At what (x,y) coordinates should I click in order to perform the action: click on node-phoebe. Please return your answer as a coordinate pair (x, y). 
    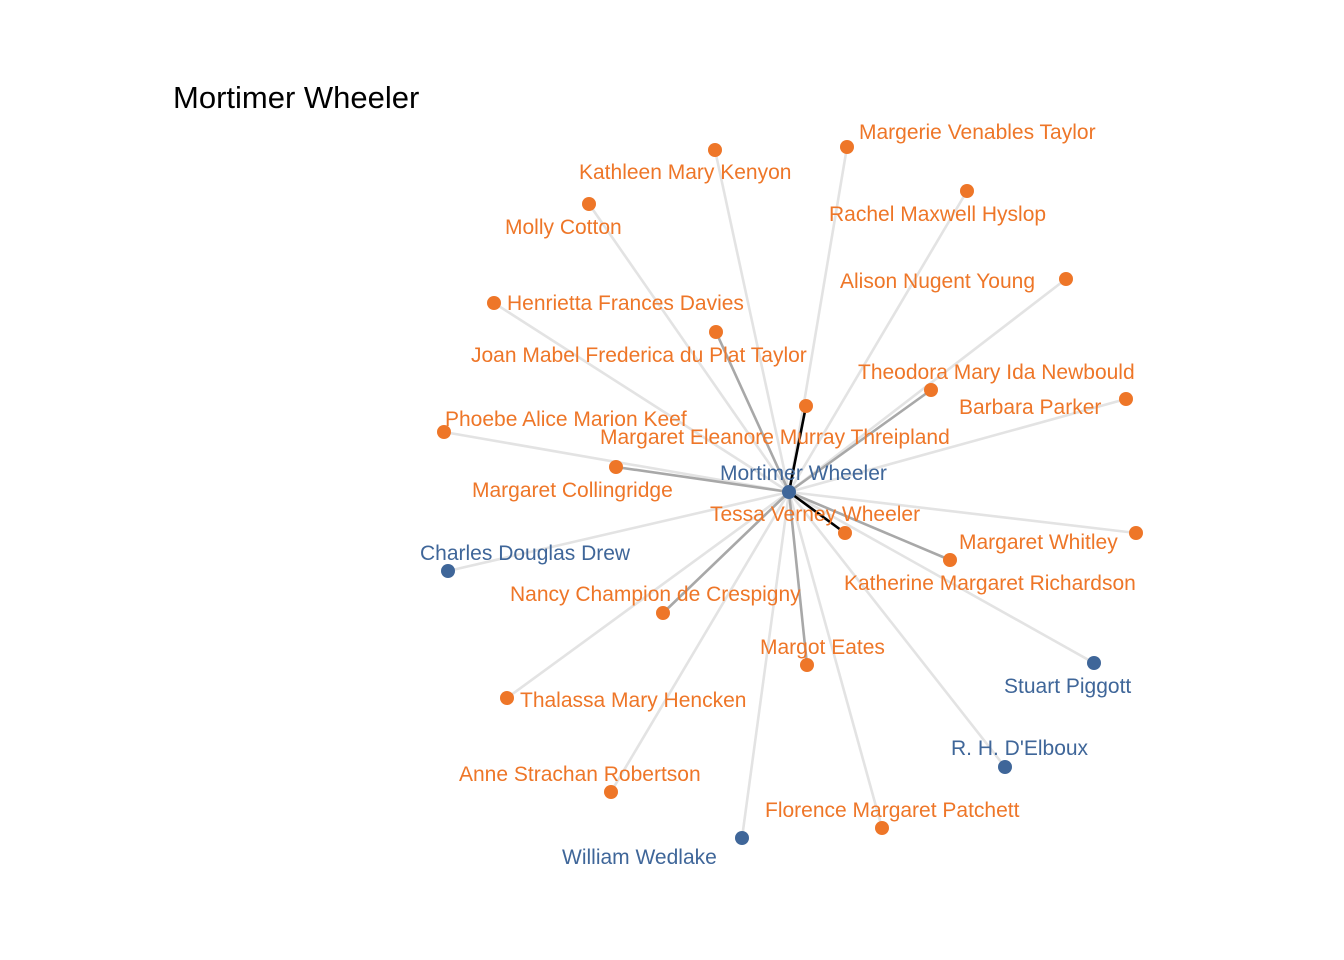
    Looking at the image, I should click on (444, 432).